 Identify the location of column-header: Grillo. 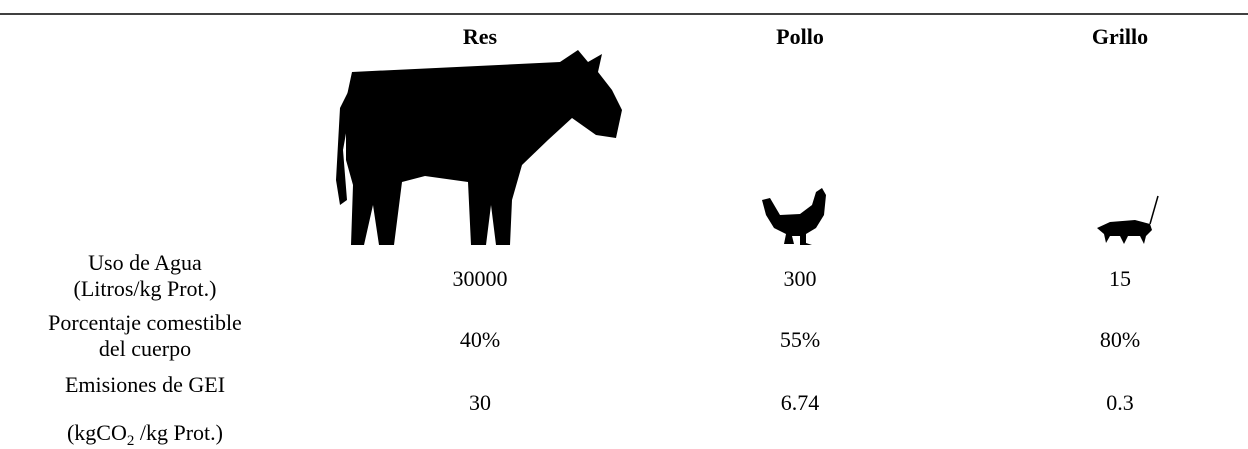
(1120, 36).